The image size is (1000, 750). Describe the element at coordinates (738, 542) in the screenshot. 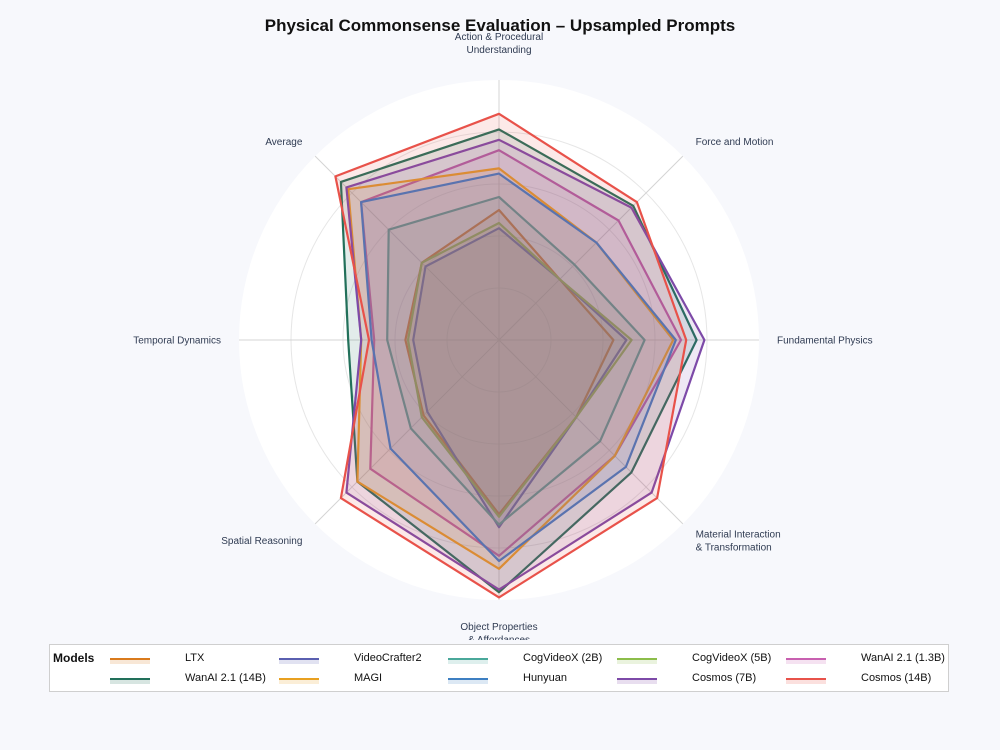

I see `axis-label-4: Material Interaction & Transformation` at that location.